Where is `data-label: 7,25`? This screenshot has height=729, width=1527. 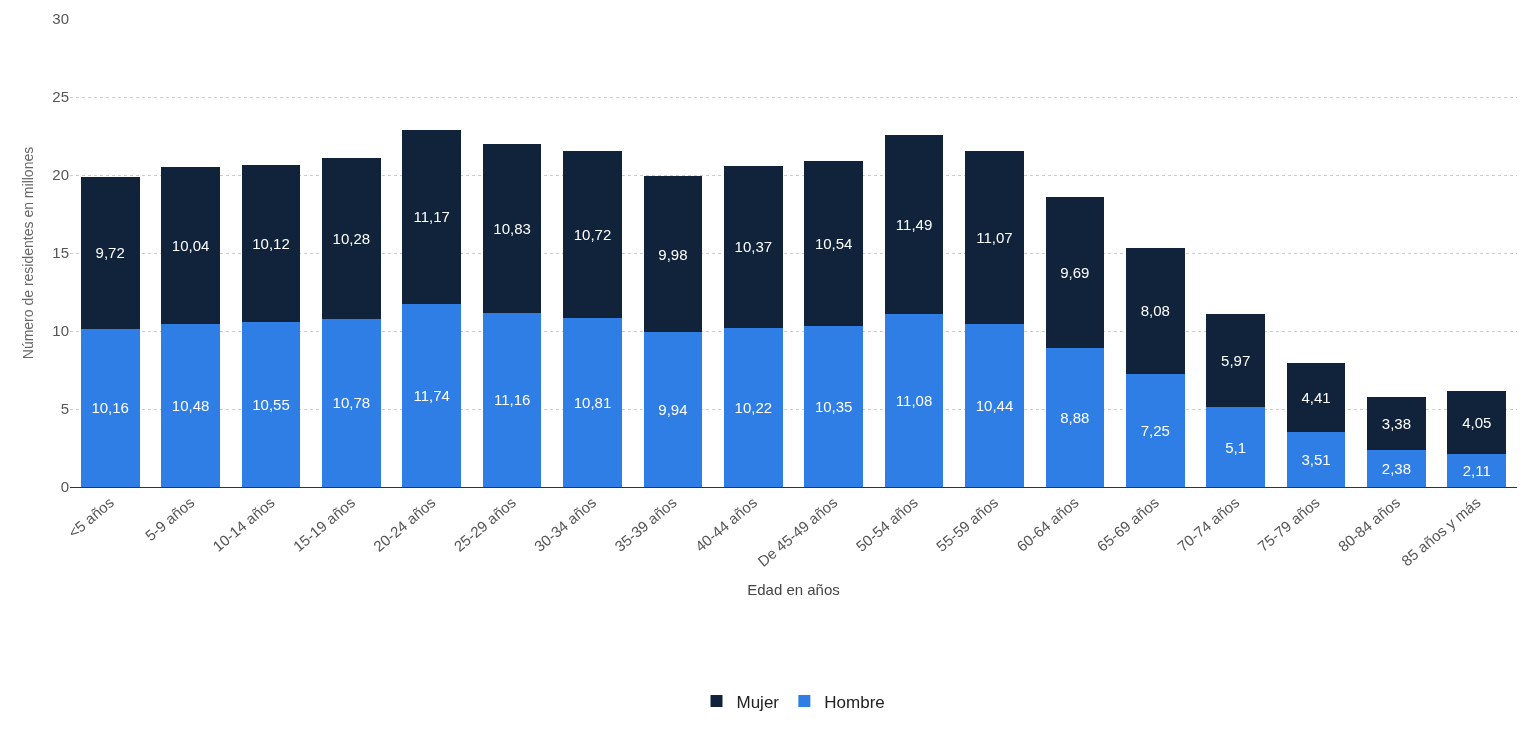
data-label: 7,25 is located at coordinates (1155, 430).